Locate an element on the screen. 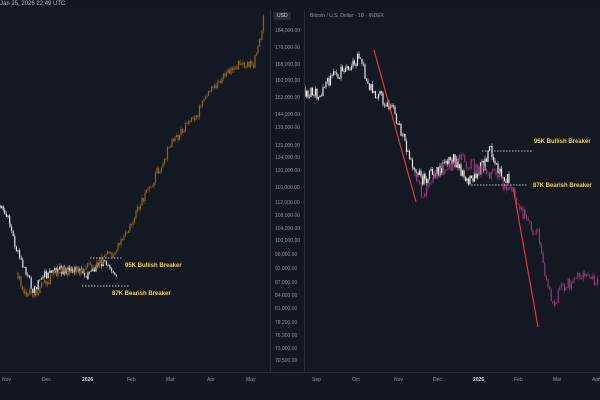 The width and height of the screenshot is (600, 400). price-tick-label: 176,000.00 is located at coordinates (288, 48).